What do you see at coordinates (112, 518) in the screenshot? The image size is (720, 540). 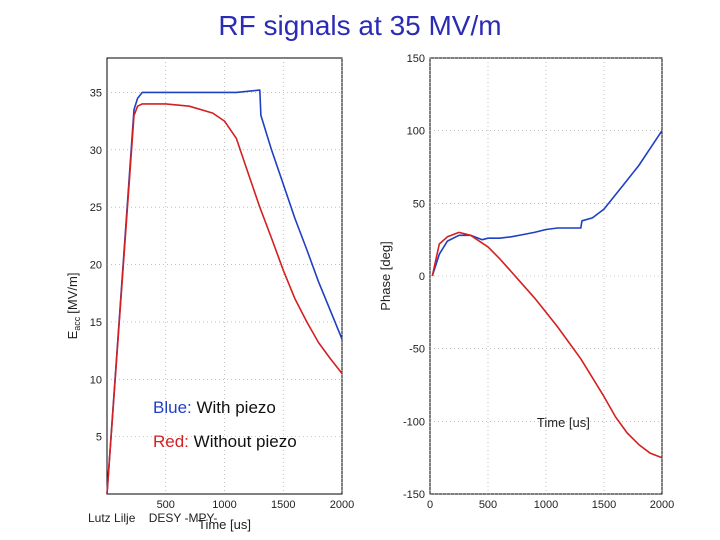 I see `footer-author: Lutz Lilje` at bounding box center [112, 518].